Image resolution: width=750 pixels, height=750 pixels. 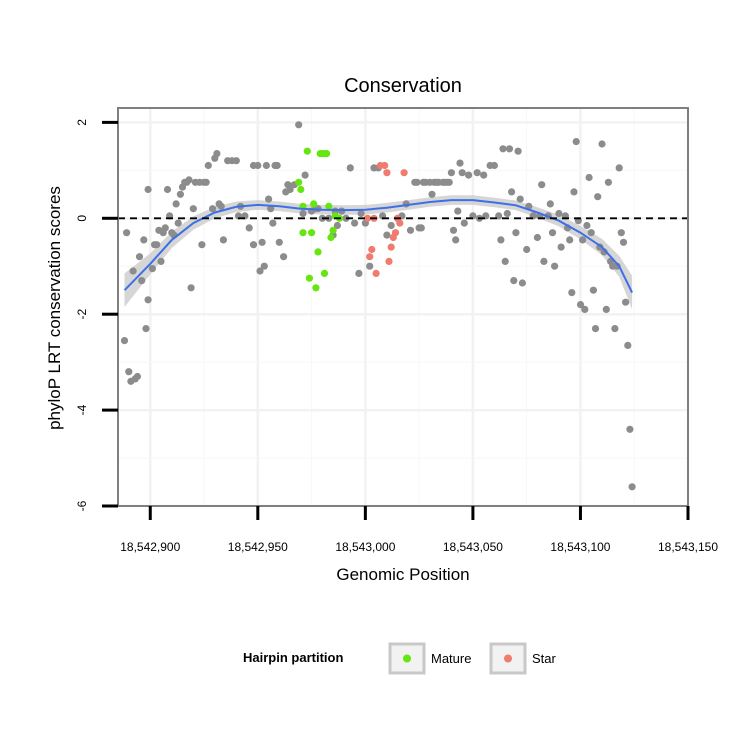 I want to click on legend-title: Hairpin partition, so click(x=293, y=657).